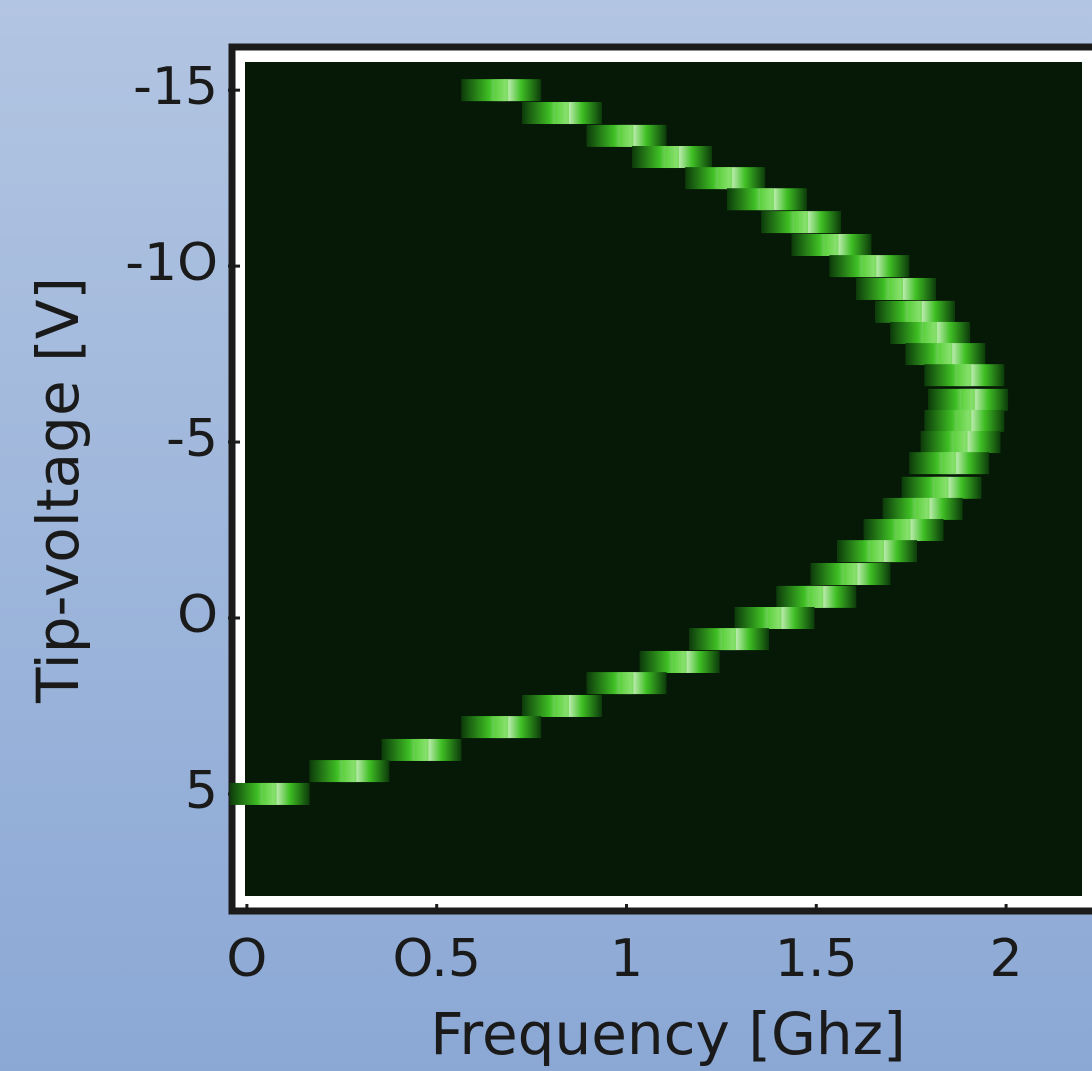  What do you see at coordinates (1006, 959) in the screenshot?
I see `x-tick-label: 2` at bounding box center [1006, 959].